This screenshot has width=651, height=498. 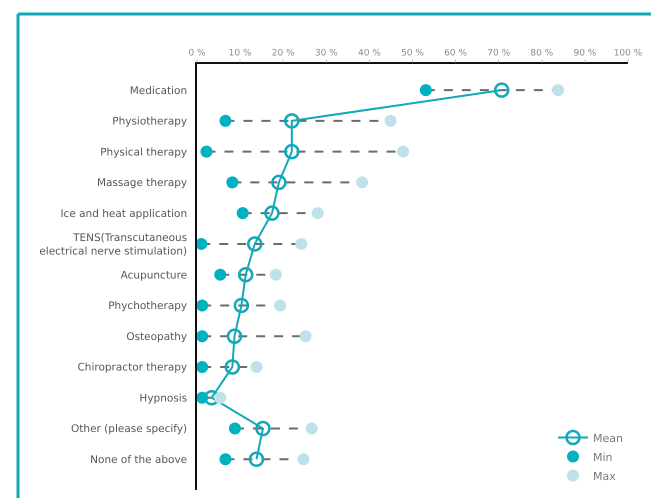 I want to click on y-tick-label: Medication, so click(x=159, y=90).